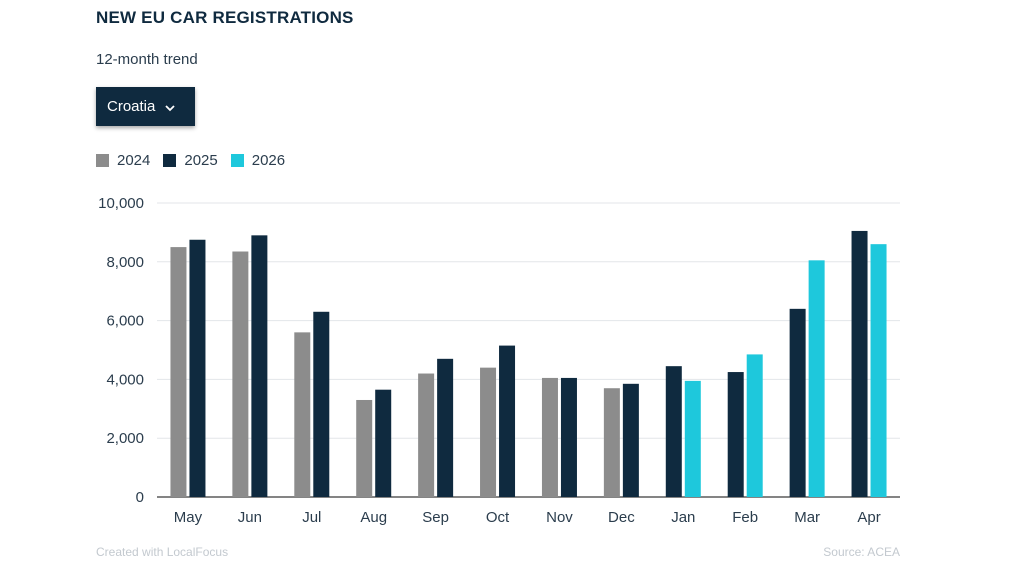 This screenshot has height=576, width=1024. I want to click on y-tick-label: 2,000, so click(125, 438).